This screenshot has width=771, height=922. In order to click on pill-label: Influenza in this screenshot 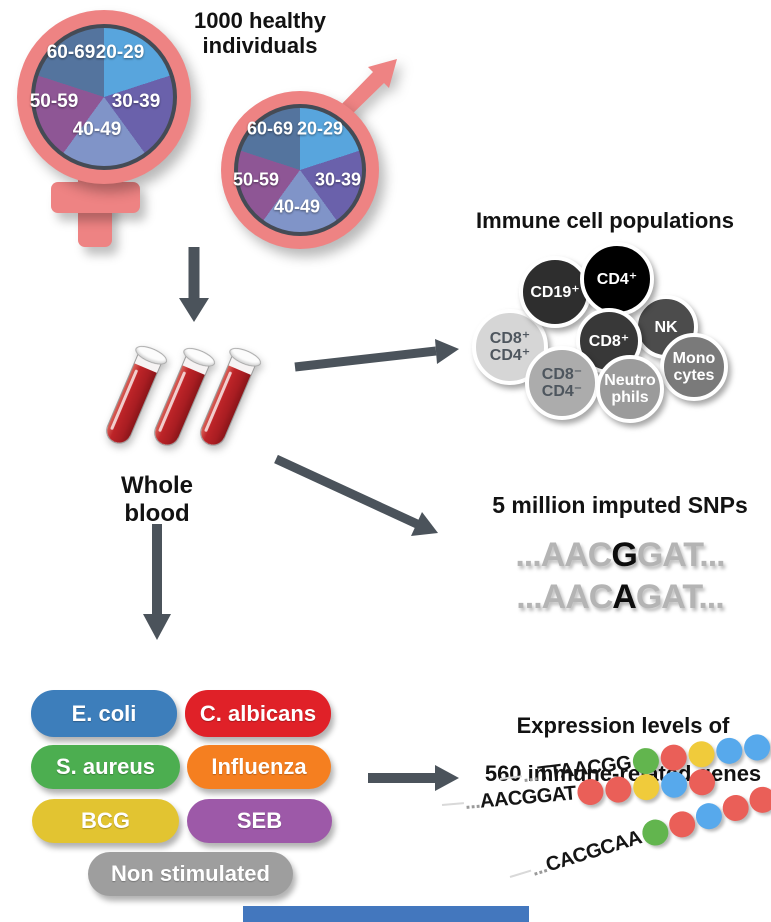, I will do `click(259, 766)`.